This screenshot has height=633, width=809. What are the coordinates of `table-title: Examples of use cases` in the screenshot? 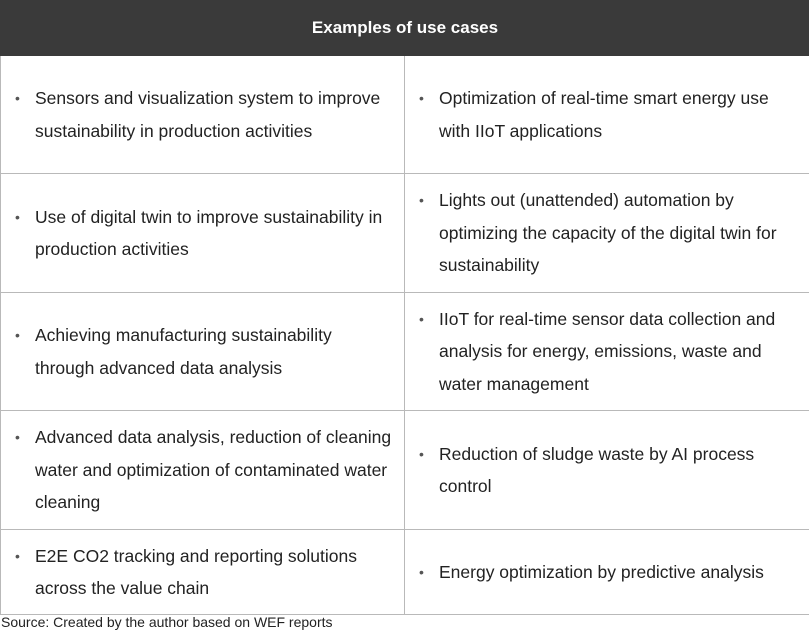 It's located at (404, 28).